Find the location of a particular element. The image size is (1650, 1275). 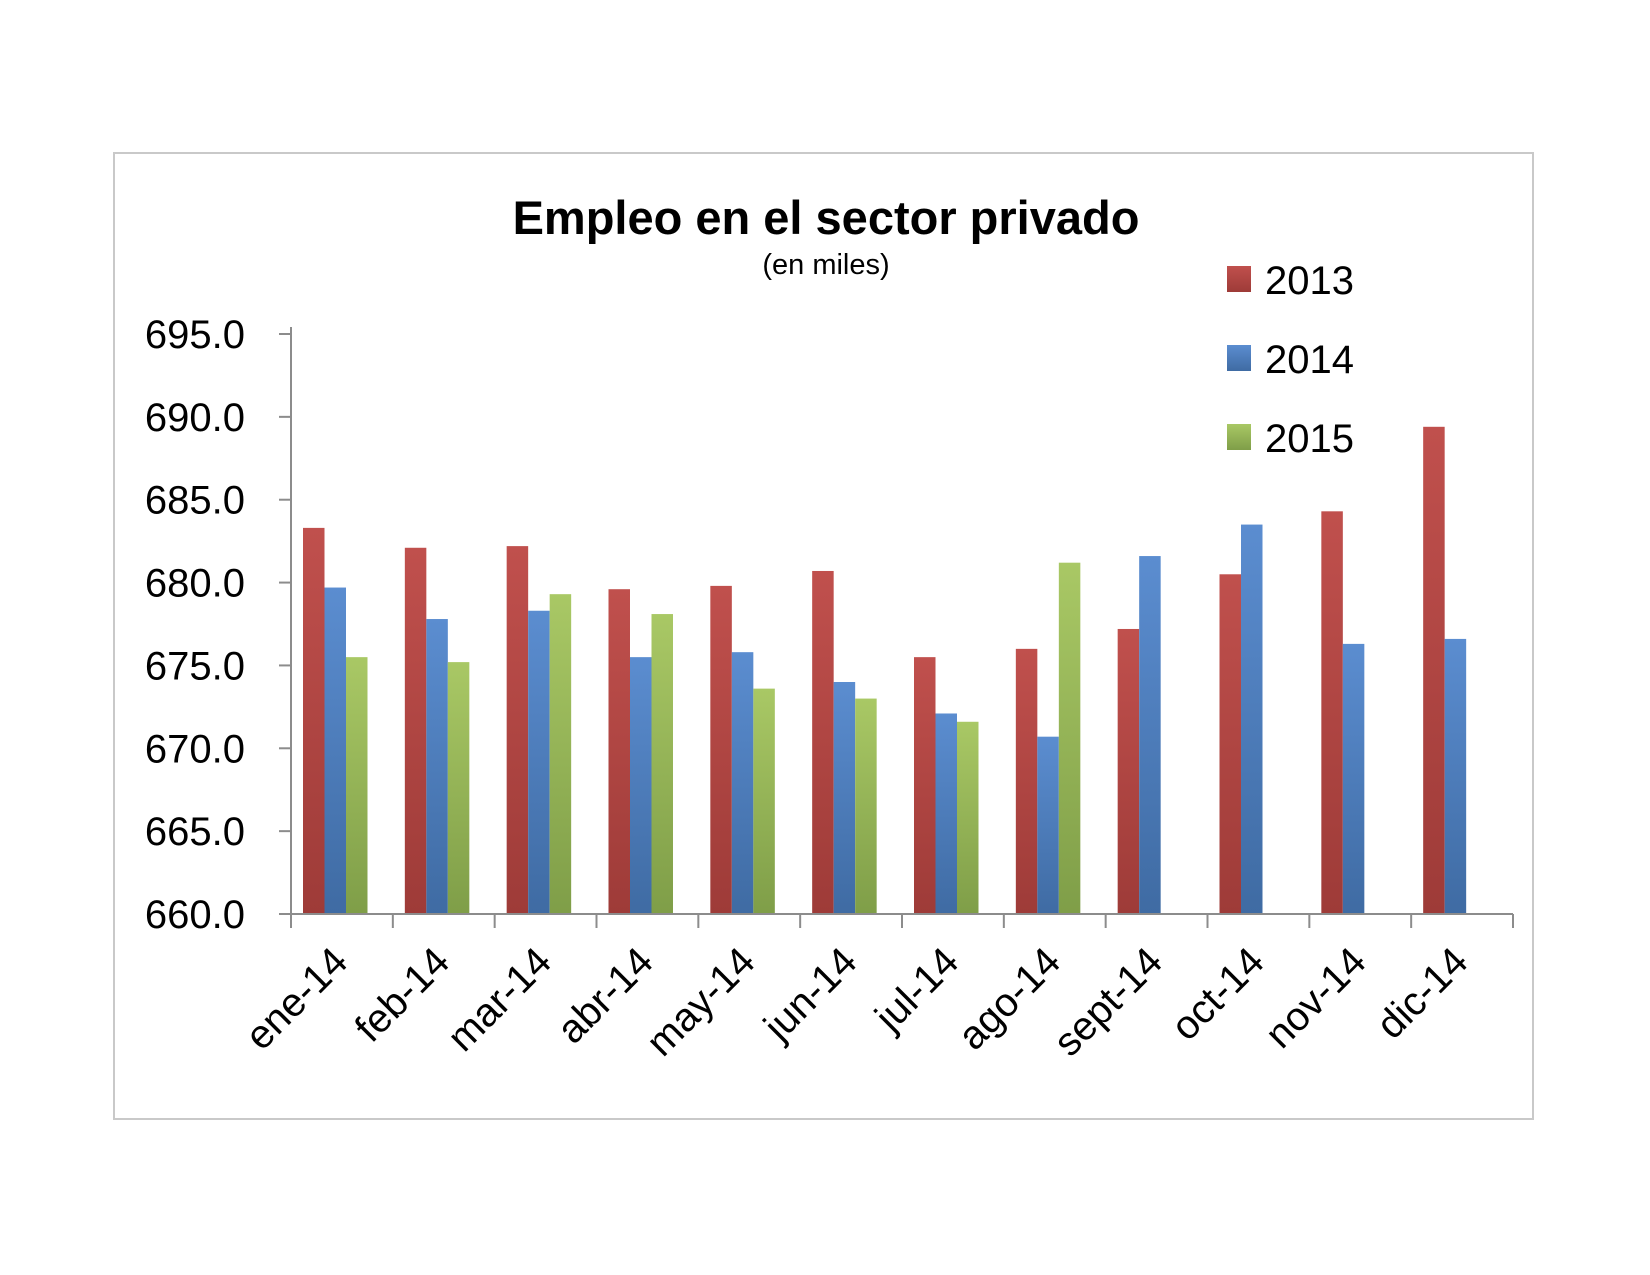

y-tick-label: 685.0 is located at coordinates (195, 501).